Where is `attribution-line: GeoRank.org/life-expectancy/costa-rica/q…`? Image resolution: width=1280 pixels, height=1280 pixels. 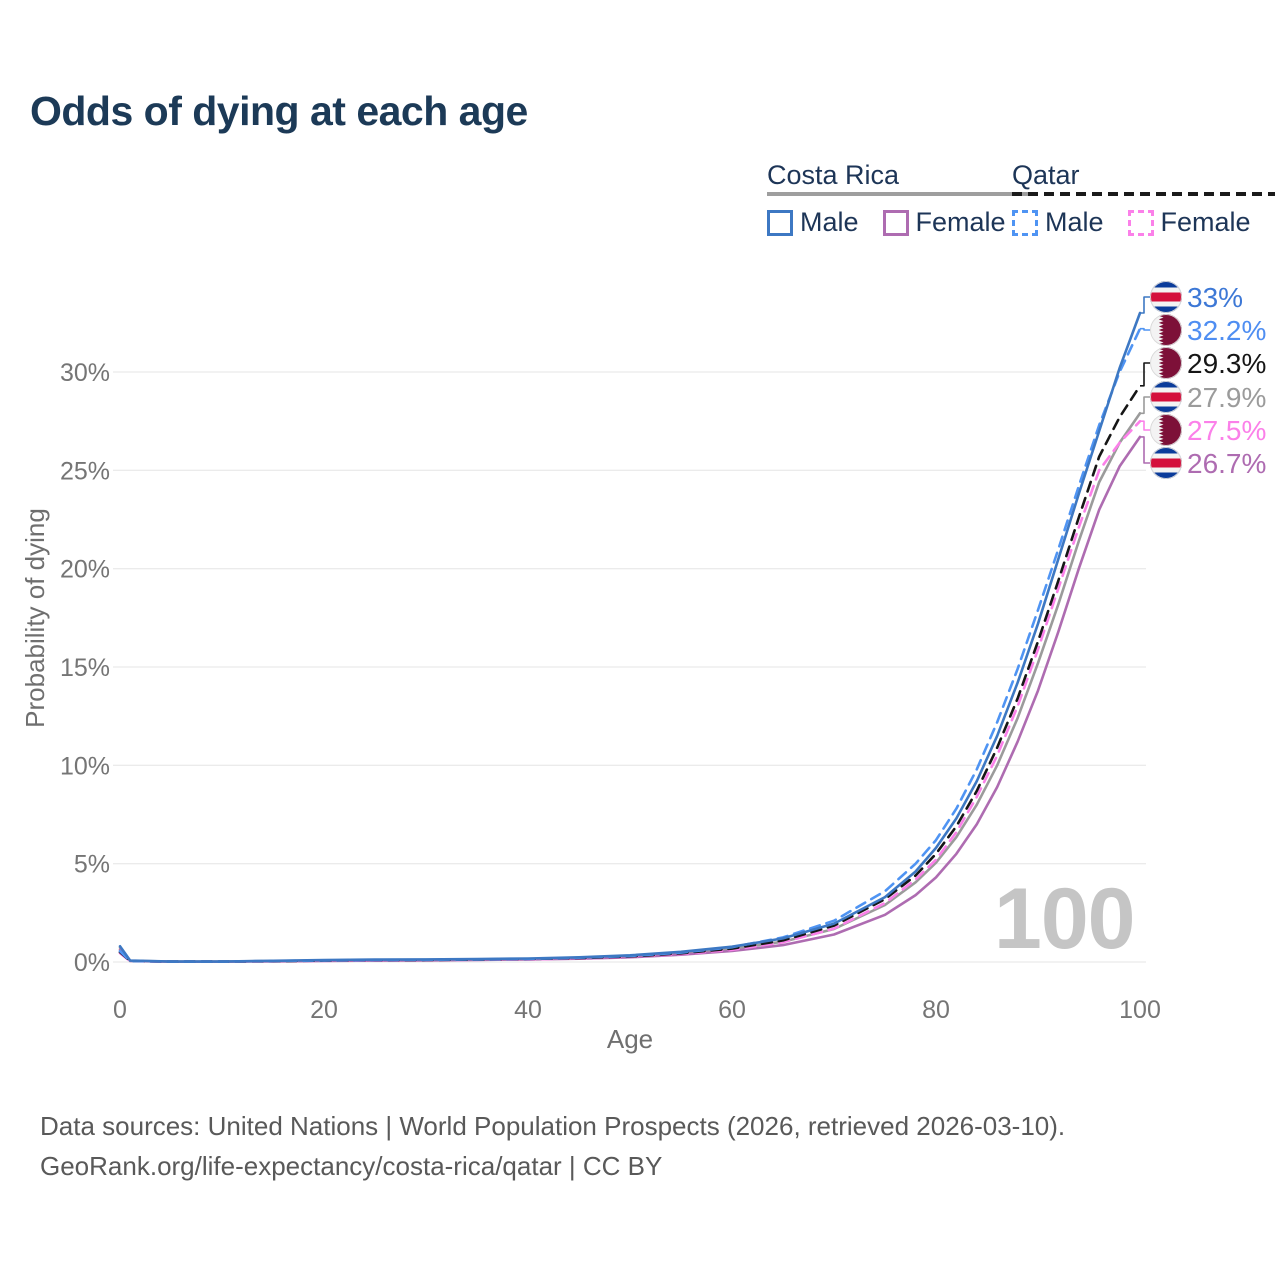
attribution-line: GeoRank.org/life-expectancy/costa-rica/q… is located at coordinates (351, 1166).